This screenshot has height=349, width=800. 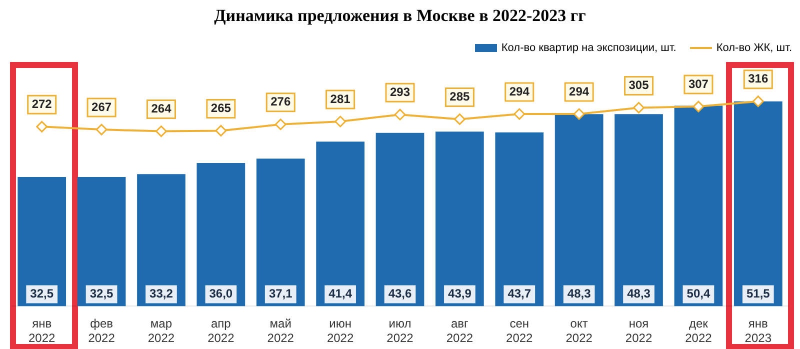 What do you see at coordinates (460, 331) in the screenshot?
I see `x-tick-label: авг 2022` at bounding box center [460, 331].